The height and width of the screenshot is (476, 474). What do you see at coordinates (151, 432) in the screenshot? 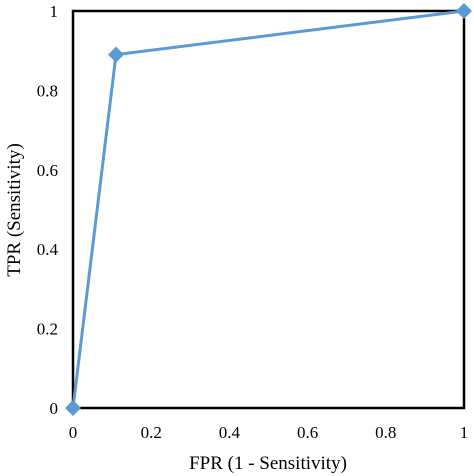
I see `x-tick-label: 0.2` at bounding box center [151, 432].